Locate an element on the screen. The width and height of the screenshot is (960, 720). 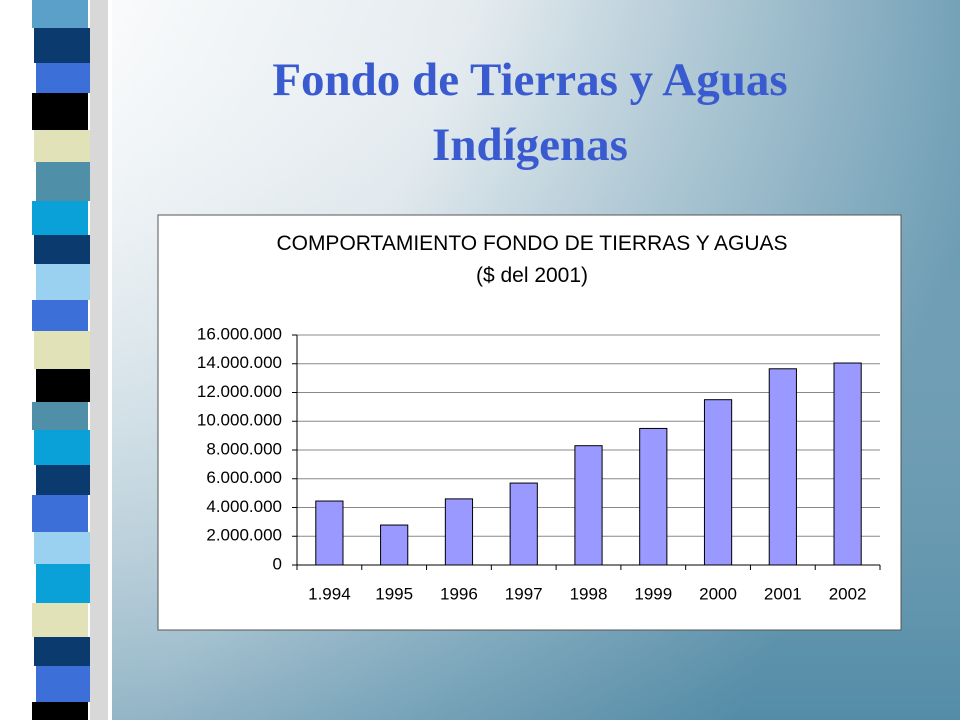
x-tick-label: 2000 is located at coordinates (718, 593).